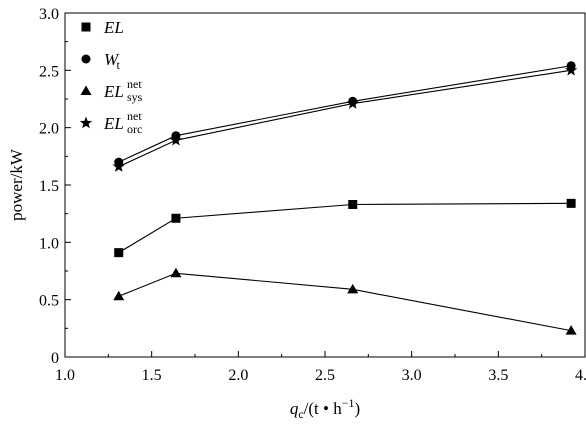  What do you see at coordinates (86, 27) in the screenshot?
I see `legend-marker-square` at bounding box center [86, 27].